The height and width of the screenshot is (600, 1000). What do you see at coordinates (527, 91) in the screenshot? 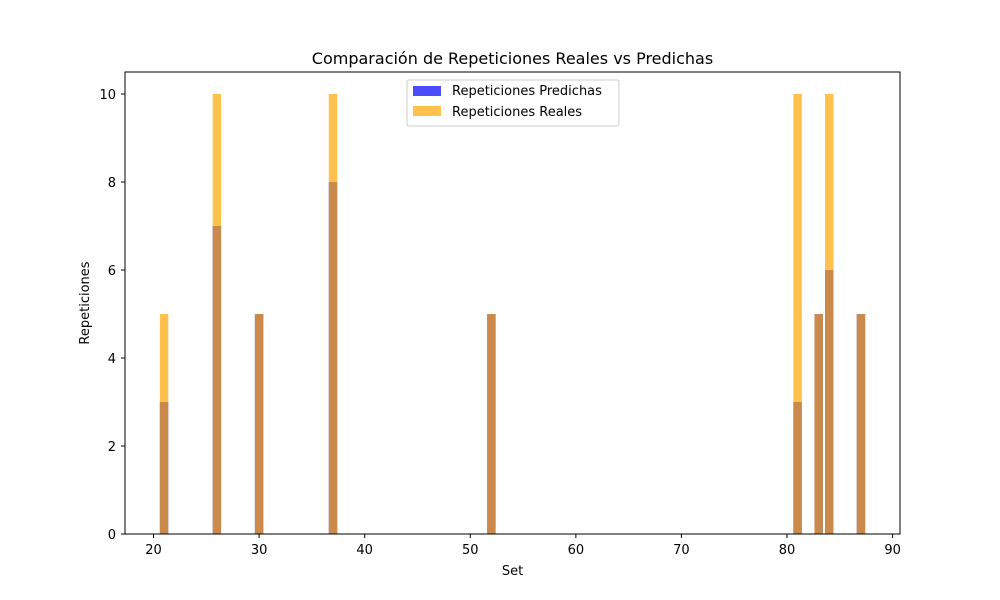
I see `legend-label-predichas: Repeticiones Predichas` at bounding box center [527, 91].